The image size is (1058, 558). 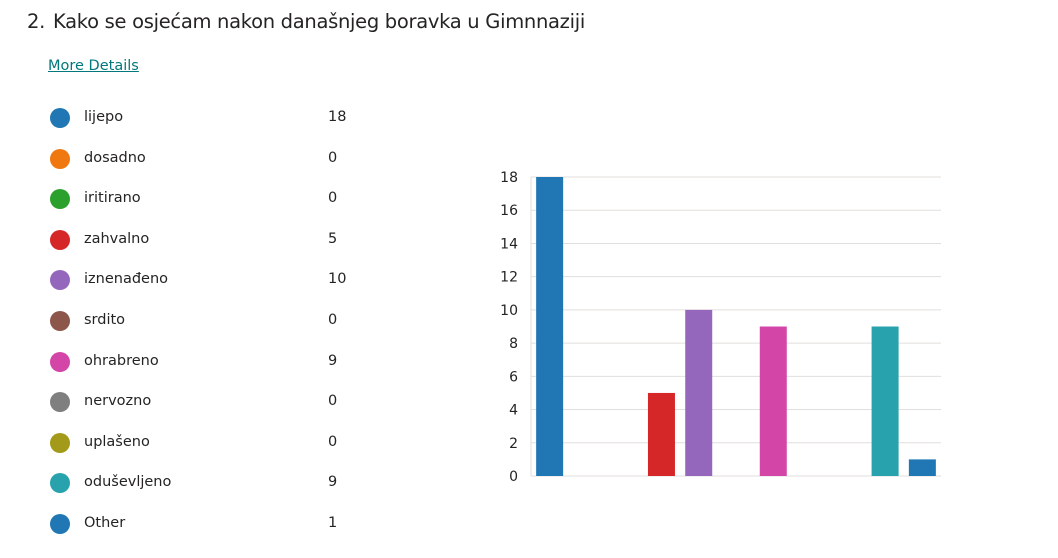 What do you see at coordinates (333, 522) in the screenshot?
I see `legend-count: 1` at bounding box center [333, 522].